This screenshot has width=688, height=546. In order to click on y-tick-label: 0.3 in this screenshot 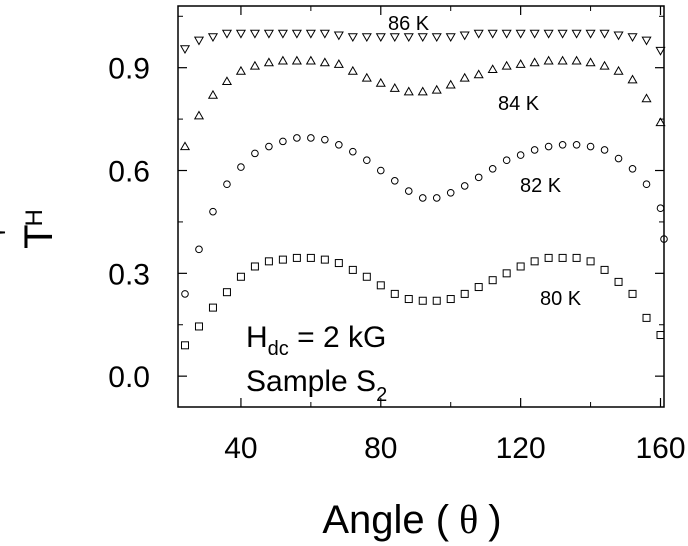, I will do `click(129, 274)`.